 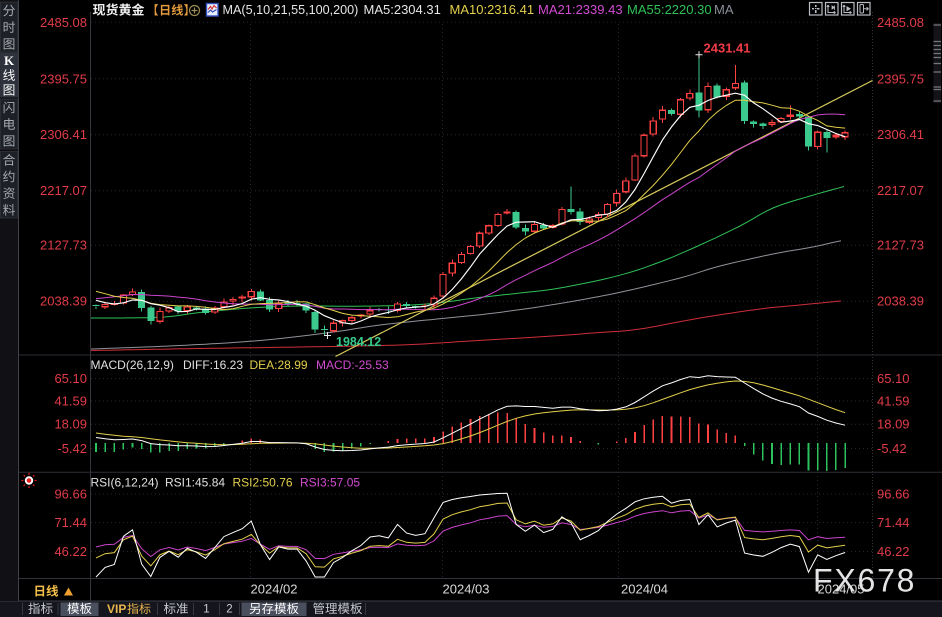 What do you see at coordinates (116, 609) in the screenshot?
I see `svg-text: VIP` at bounding box center [116, 609].